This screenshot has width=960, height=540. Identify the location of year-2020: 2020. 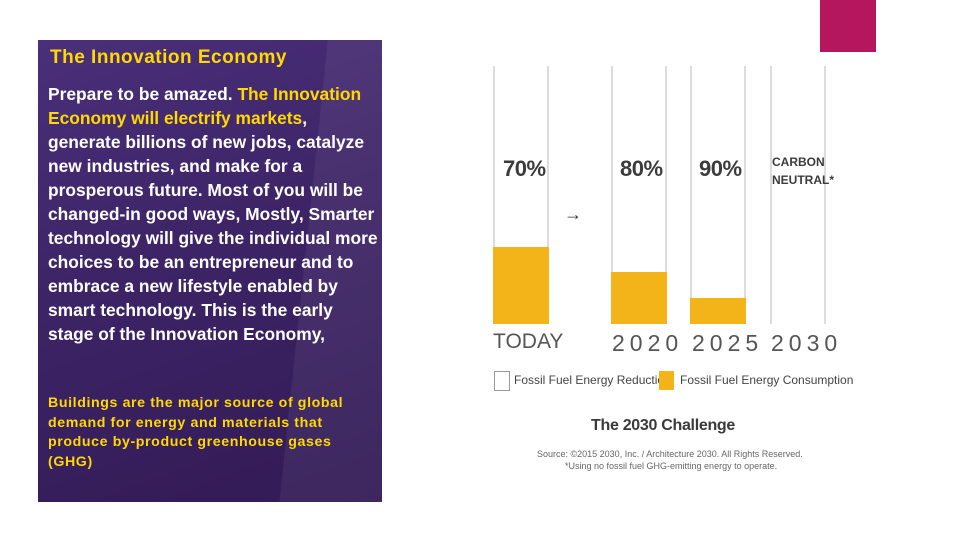
(648, 343).